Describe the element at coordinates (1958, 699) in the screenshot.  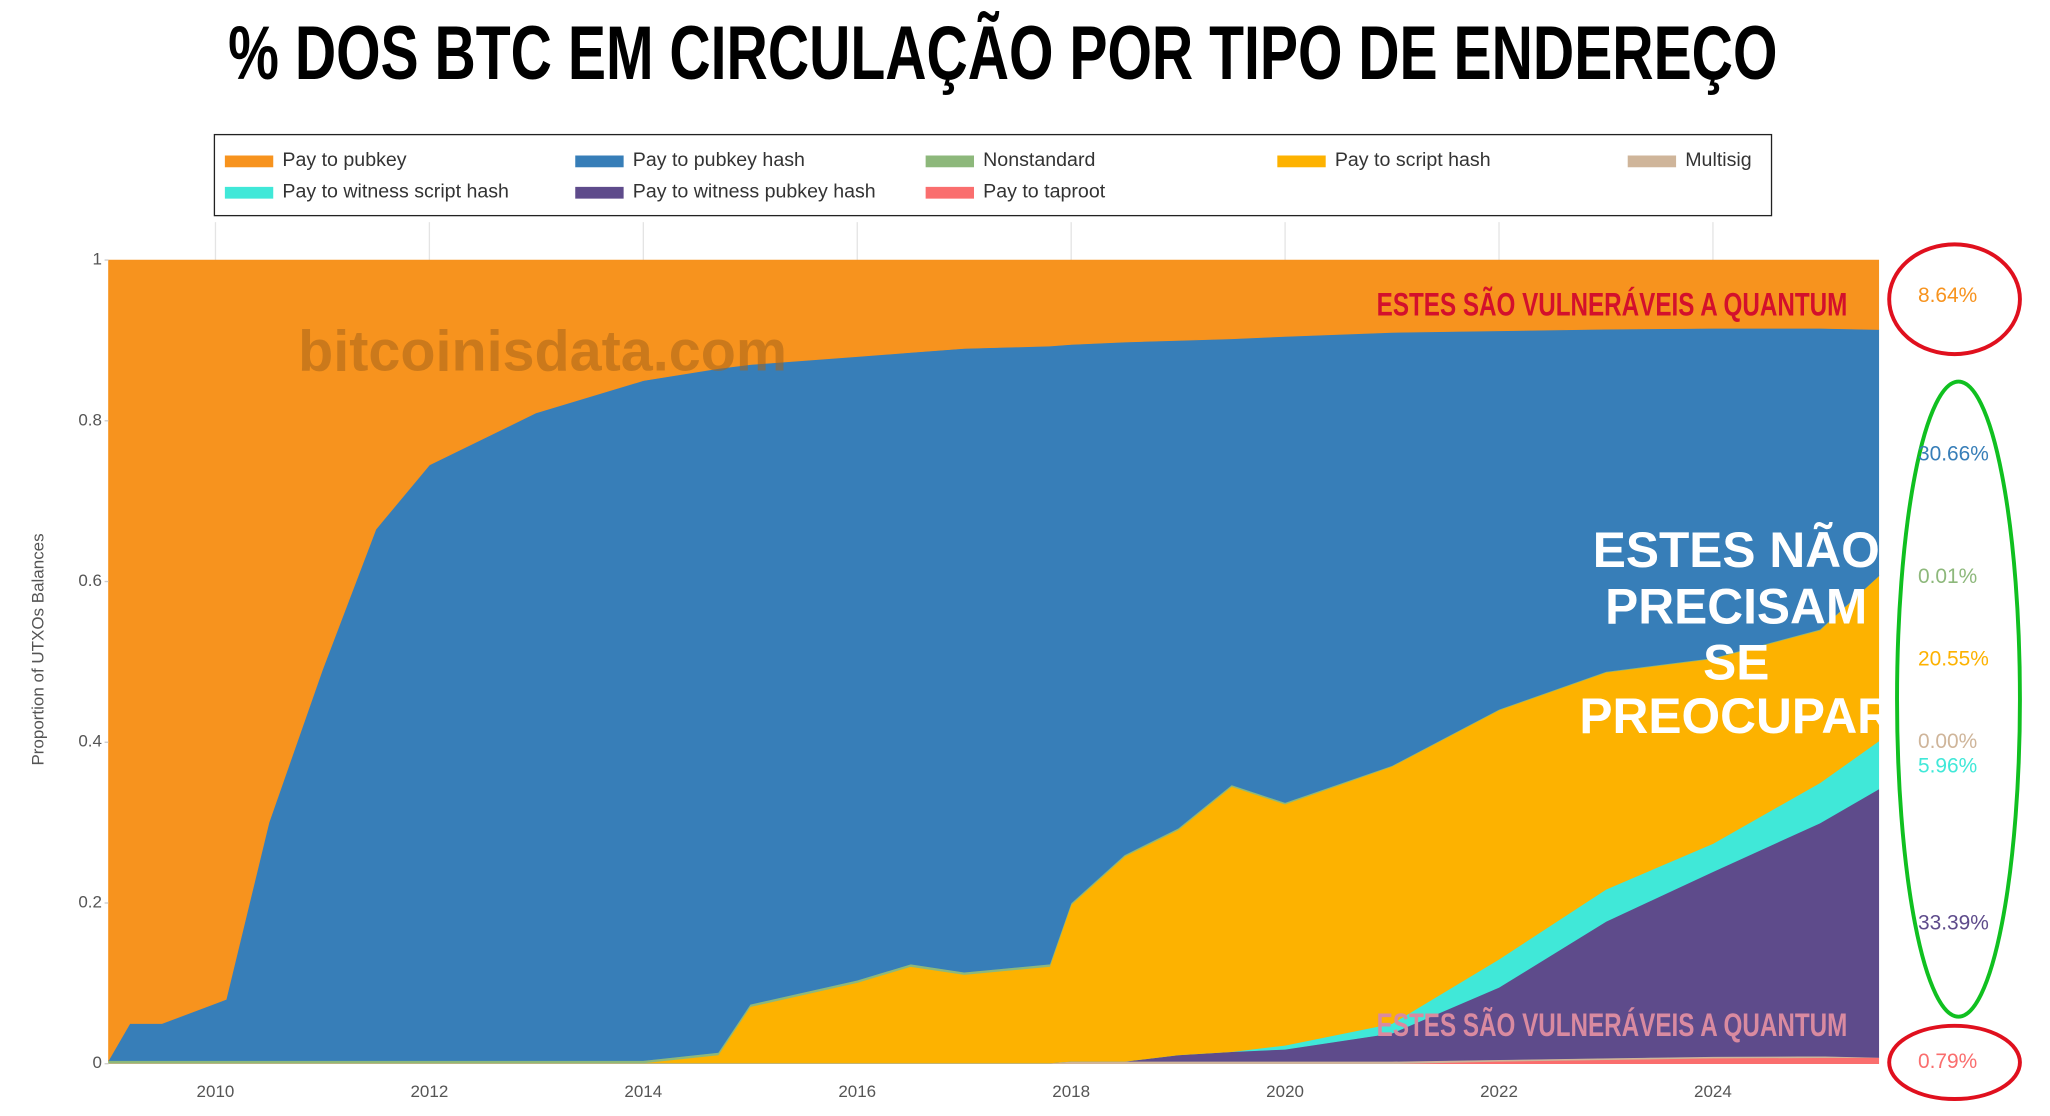
I see `circle-green` at that location.